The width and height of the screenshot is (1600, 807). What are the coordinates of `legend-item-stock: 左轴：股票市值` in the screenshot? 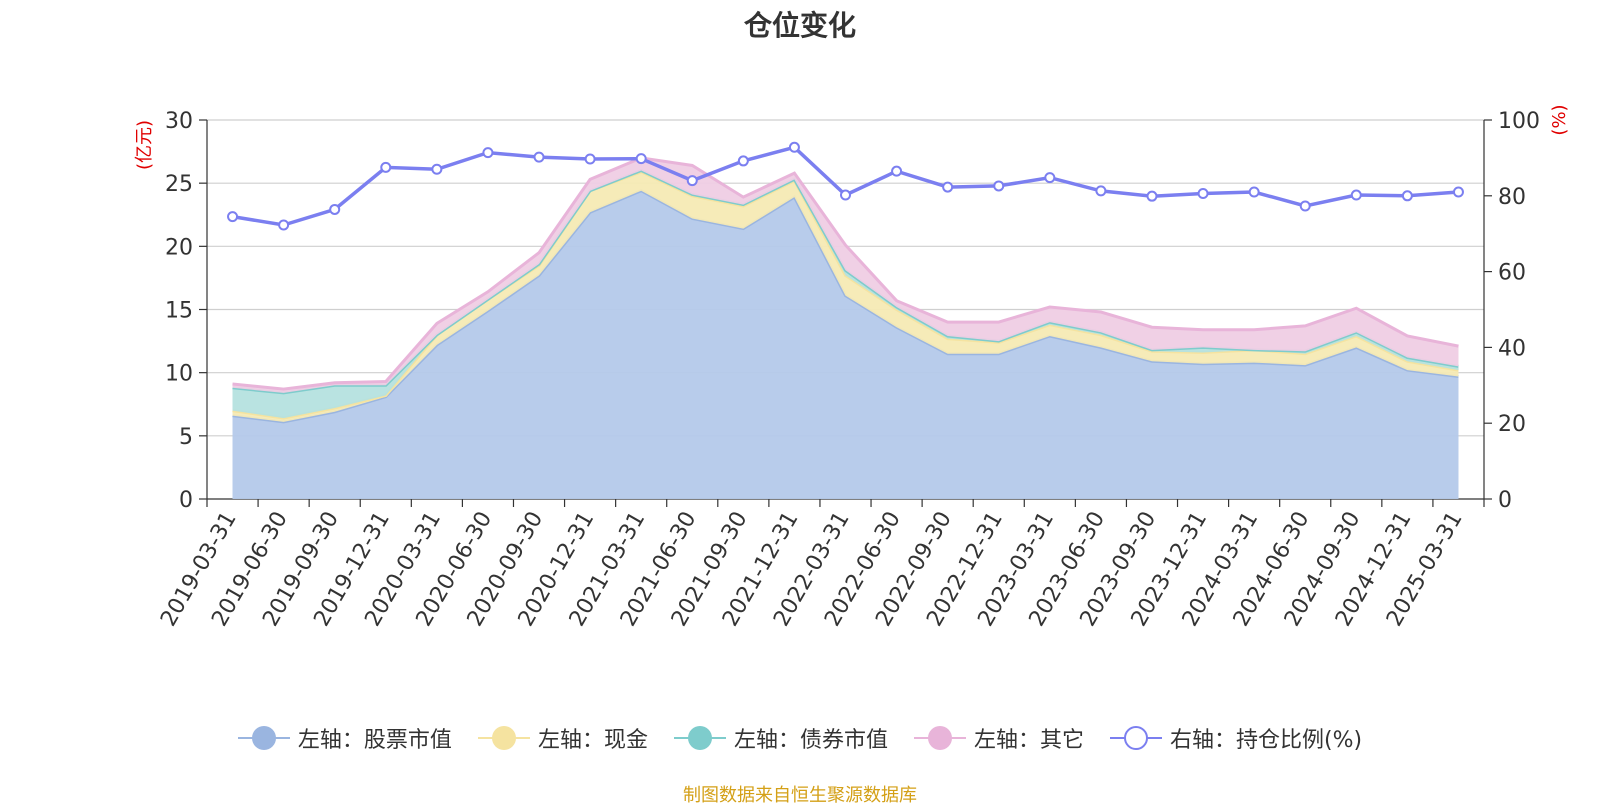 It's located at (344, 738).